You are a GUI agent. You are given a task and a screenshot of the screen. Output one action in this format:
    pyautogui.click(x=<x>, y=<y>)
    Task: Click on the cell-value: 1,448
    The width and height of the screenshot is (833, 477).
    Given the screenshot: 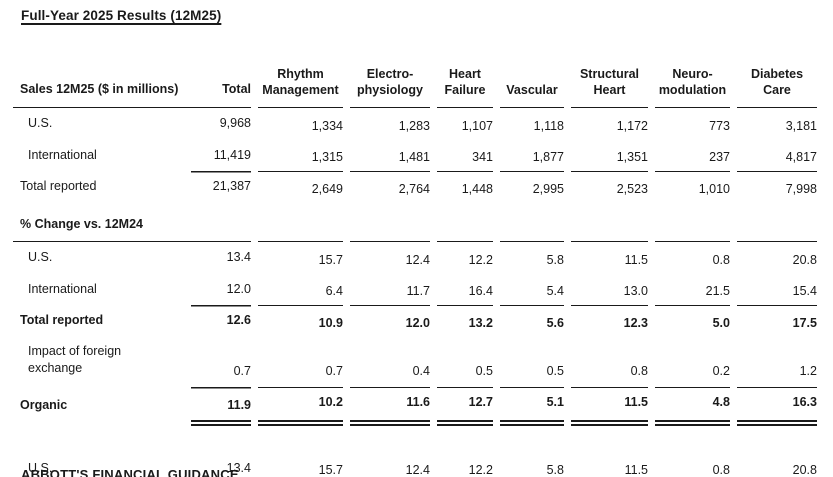 What is the action you would take?
    pyautogui.click(x=465, y=187)
    